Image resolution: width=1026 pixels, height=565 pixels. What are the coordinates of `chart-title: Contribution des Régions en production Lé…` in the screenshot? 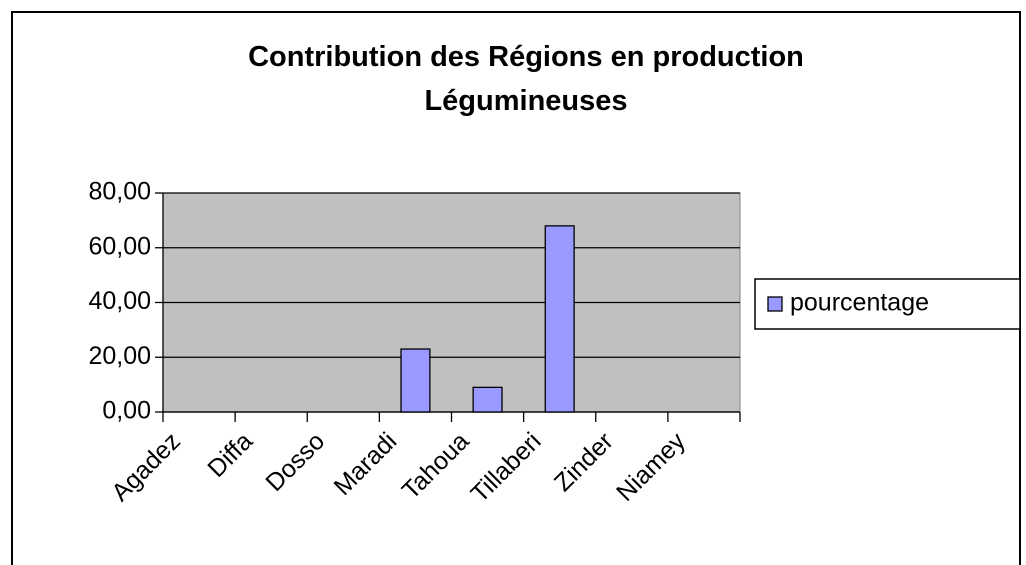 It's located at (526, 79).